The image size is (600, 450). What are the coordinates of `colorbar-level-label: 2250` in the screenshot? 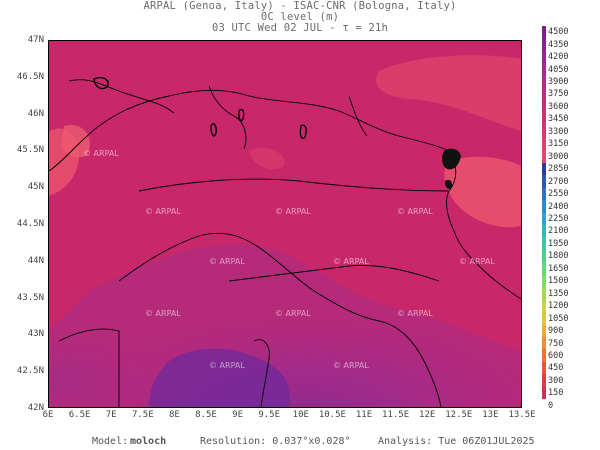 It's located at (558, 219).